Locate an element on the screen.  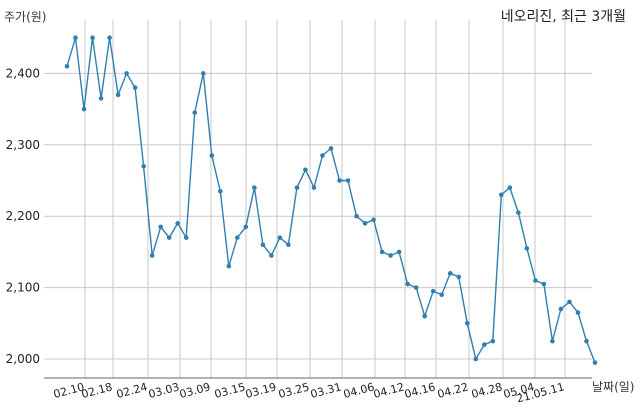
x-axis-label: 날짜(일) is located at coordinates (613, 387).